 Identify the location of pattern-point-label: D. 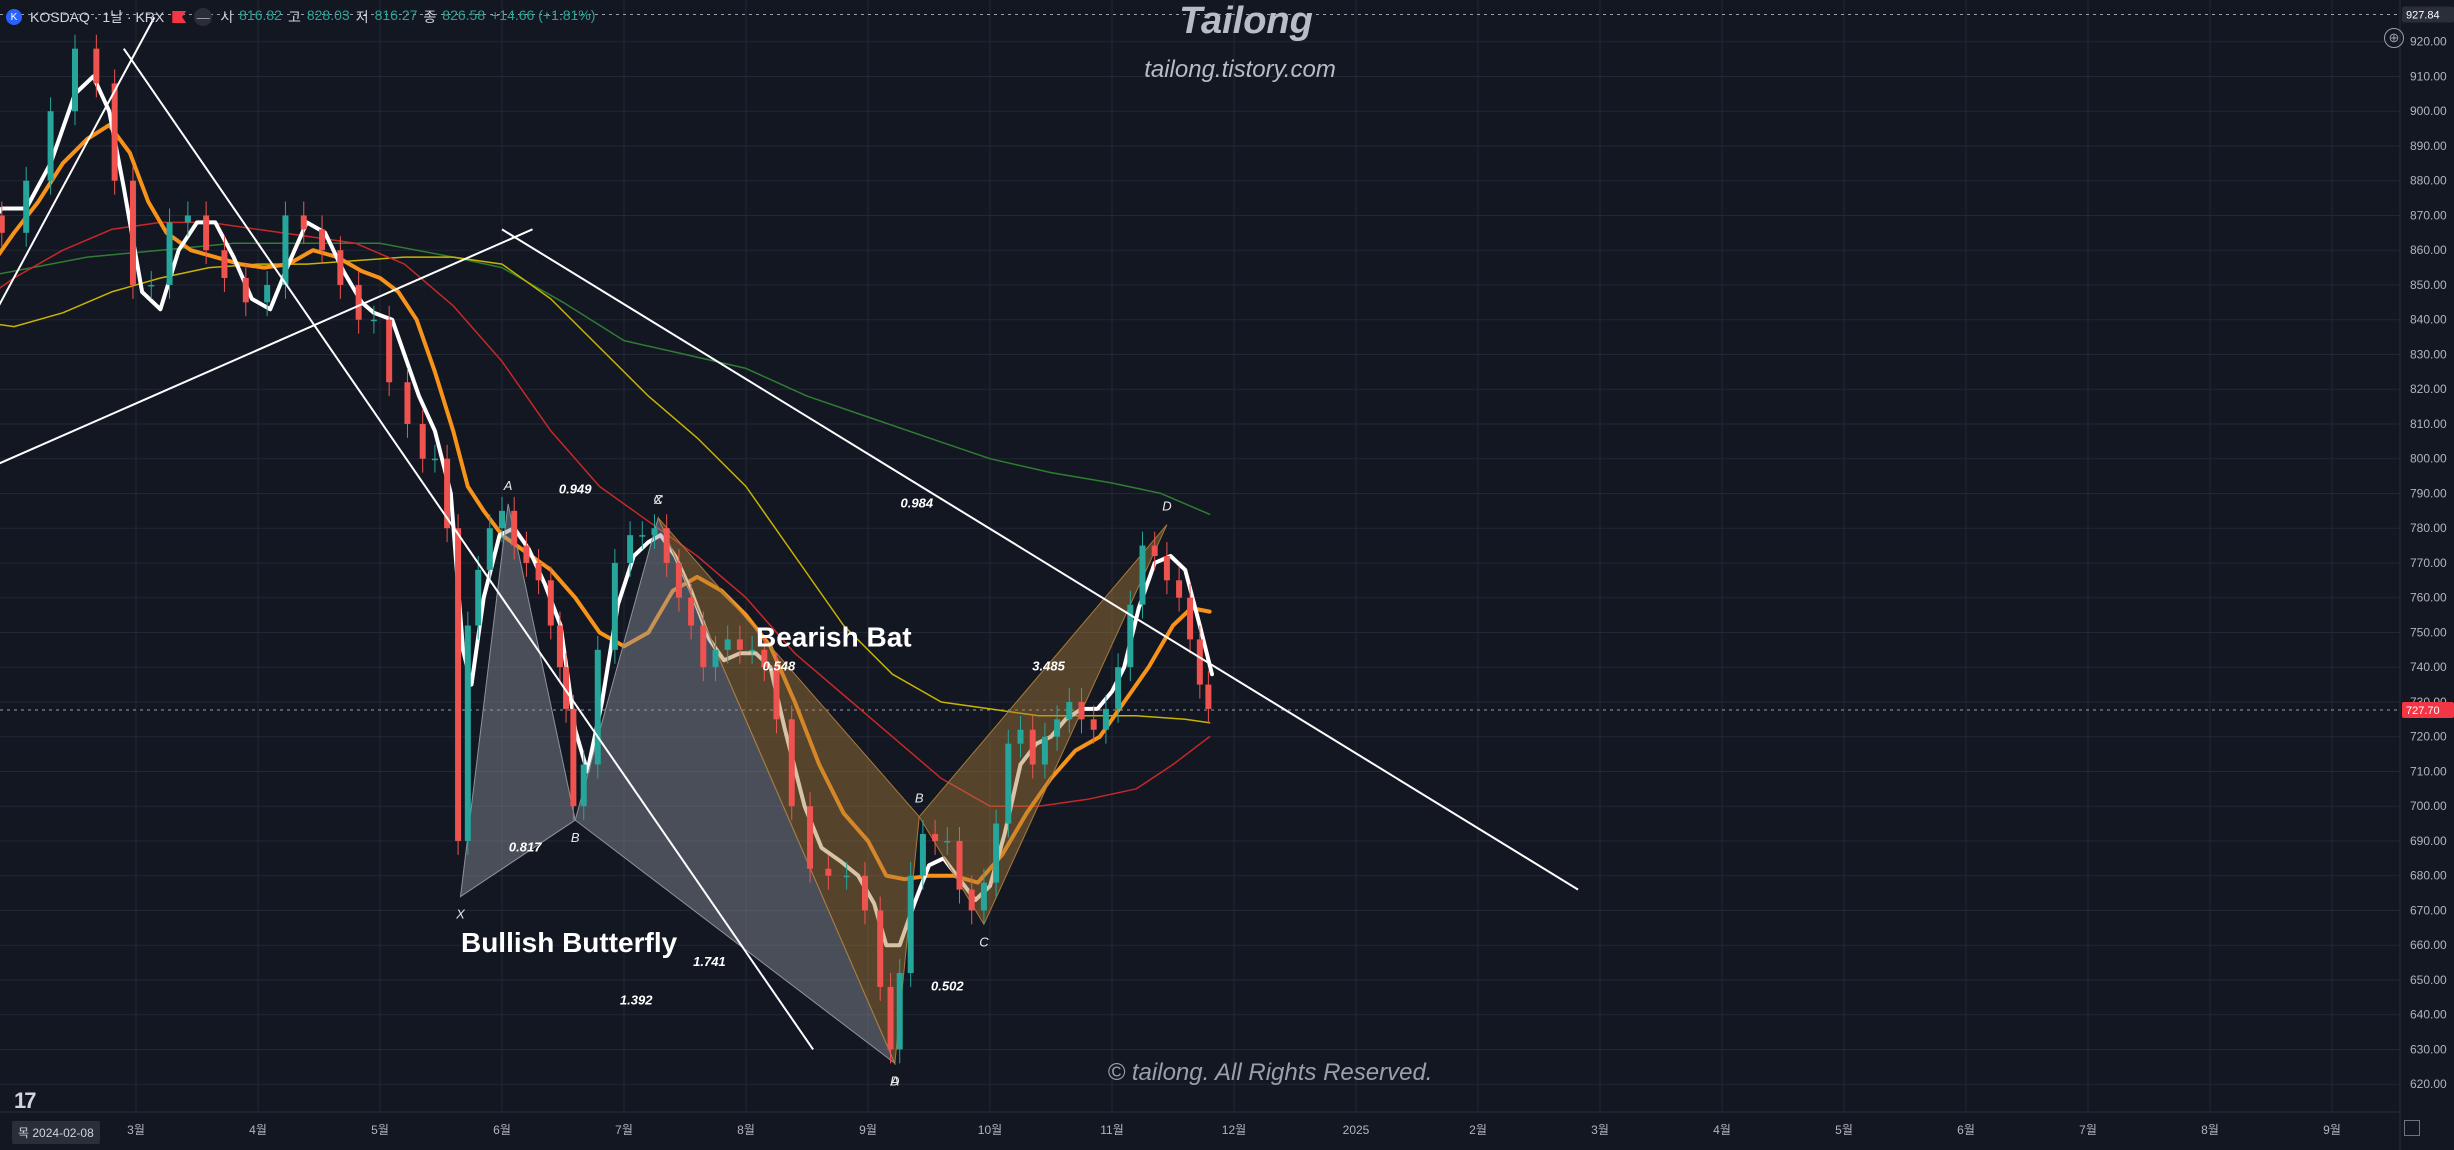
(1166, 506).